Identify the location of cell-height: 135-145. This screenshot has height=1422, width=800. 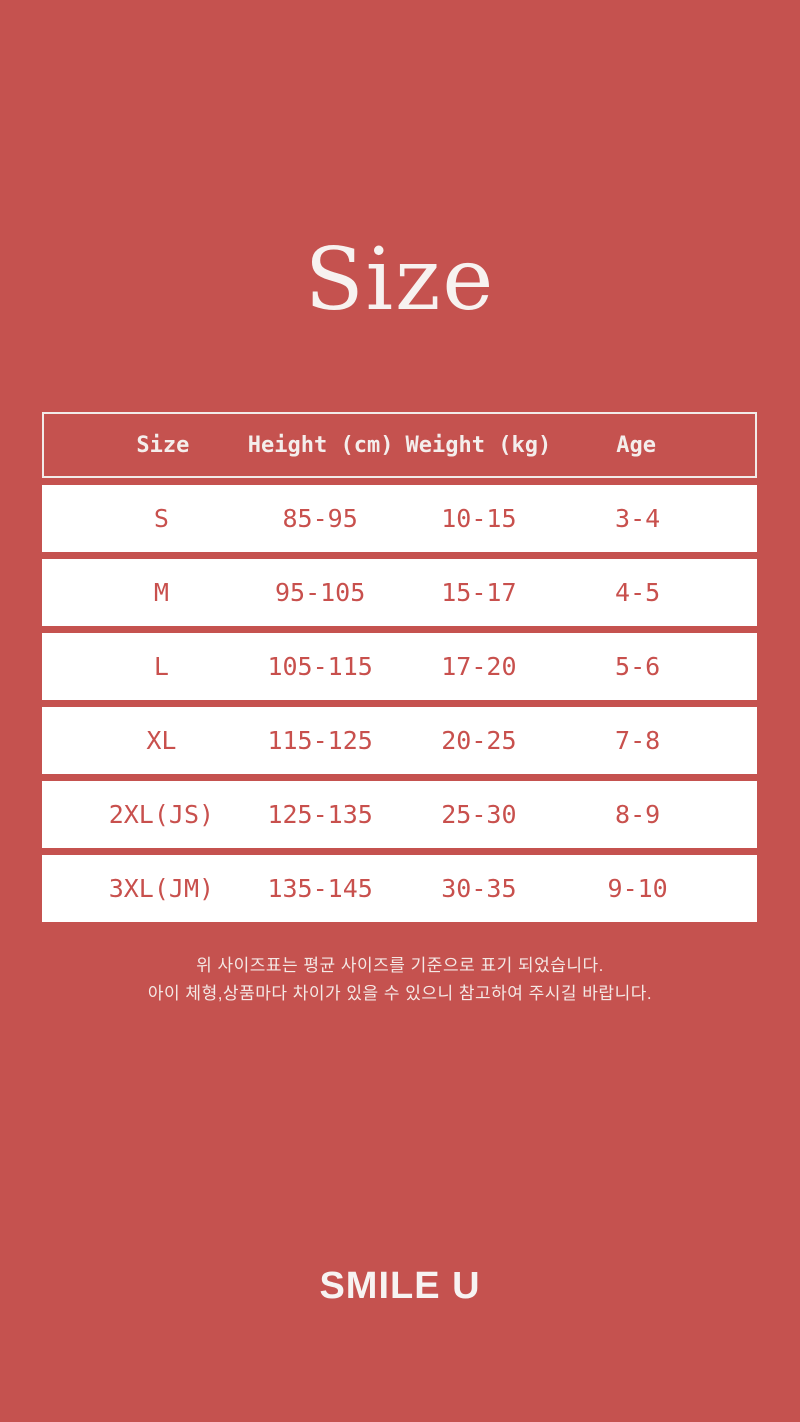
(320, 888).